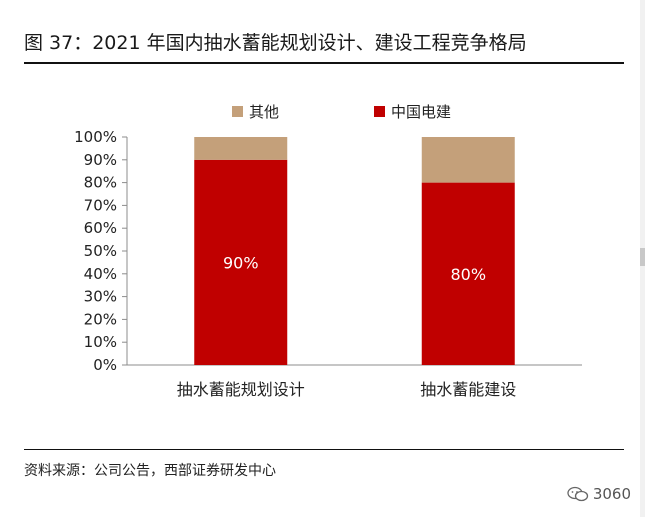  What do you see at coordinates (324, 63) in the screenshot?
I see `title-rule` at bounding box center [324, 63].